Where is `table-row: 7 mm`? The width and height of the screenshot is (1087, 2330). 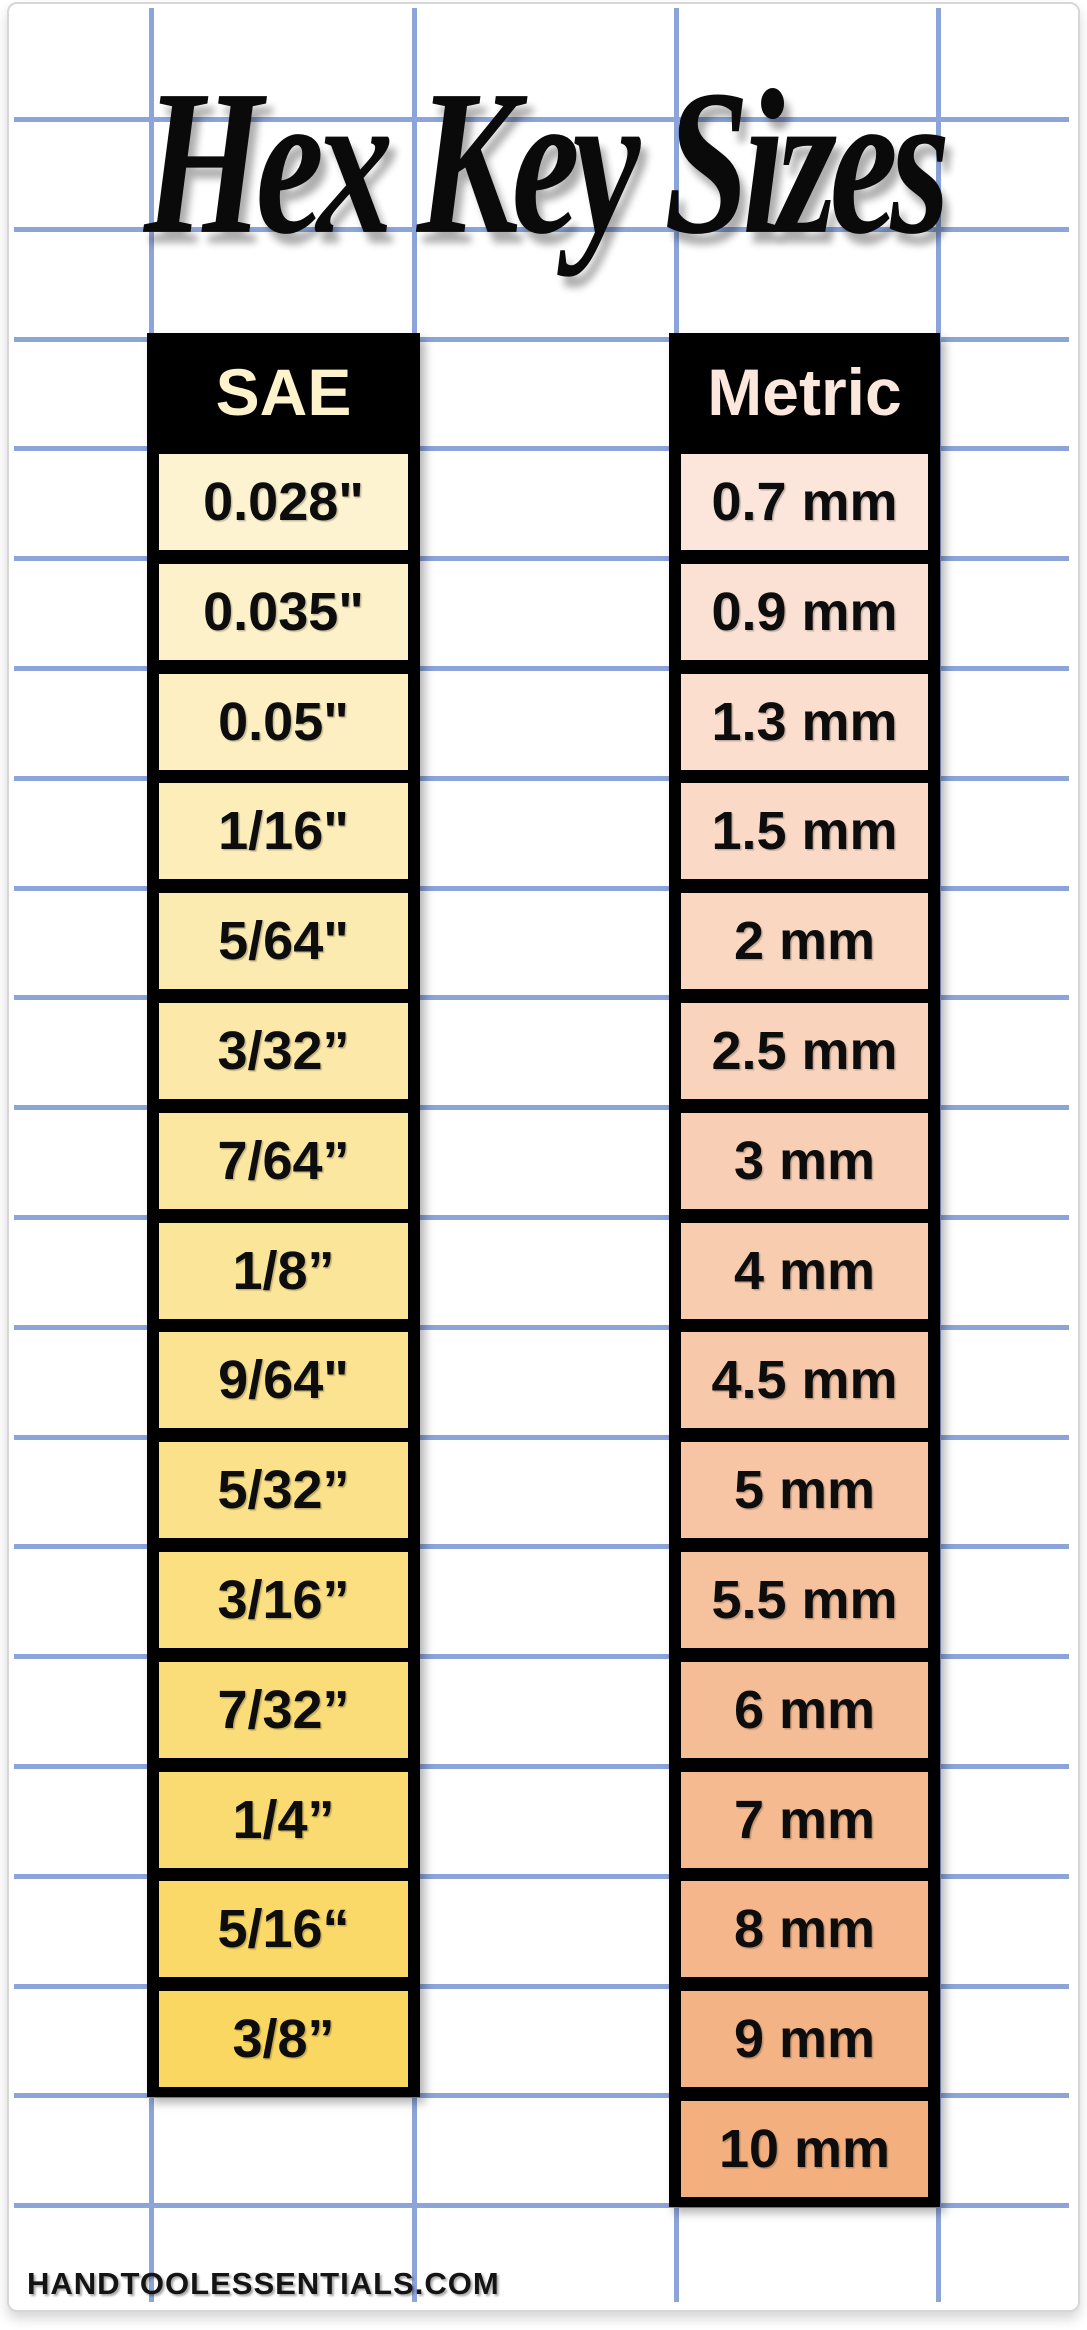
table-row: 7 mm is located at coordinates (804, 1819).